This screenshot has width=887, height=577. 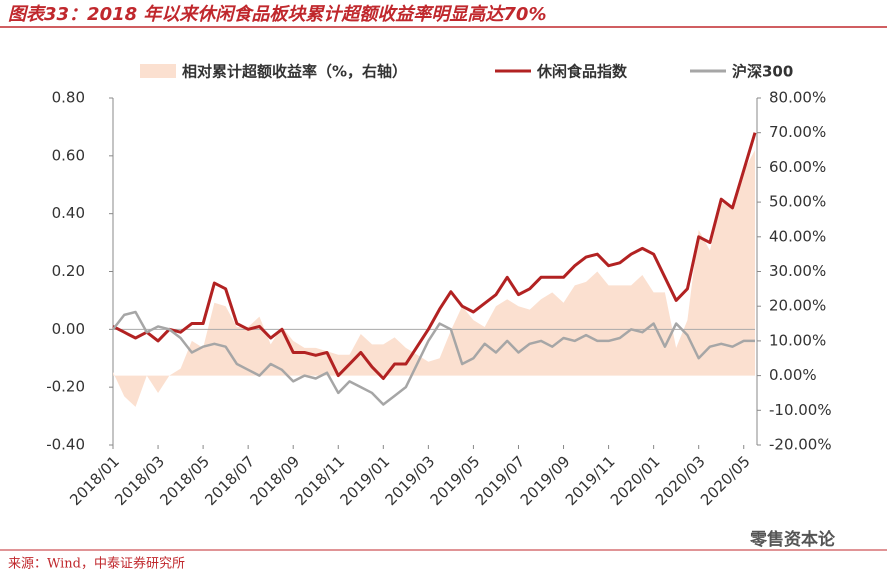 I want to click on legend-label: 相对累计超额收益率（%，右轴）, so click(x=294, y=72).